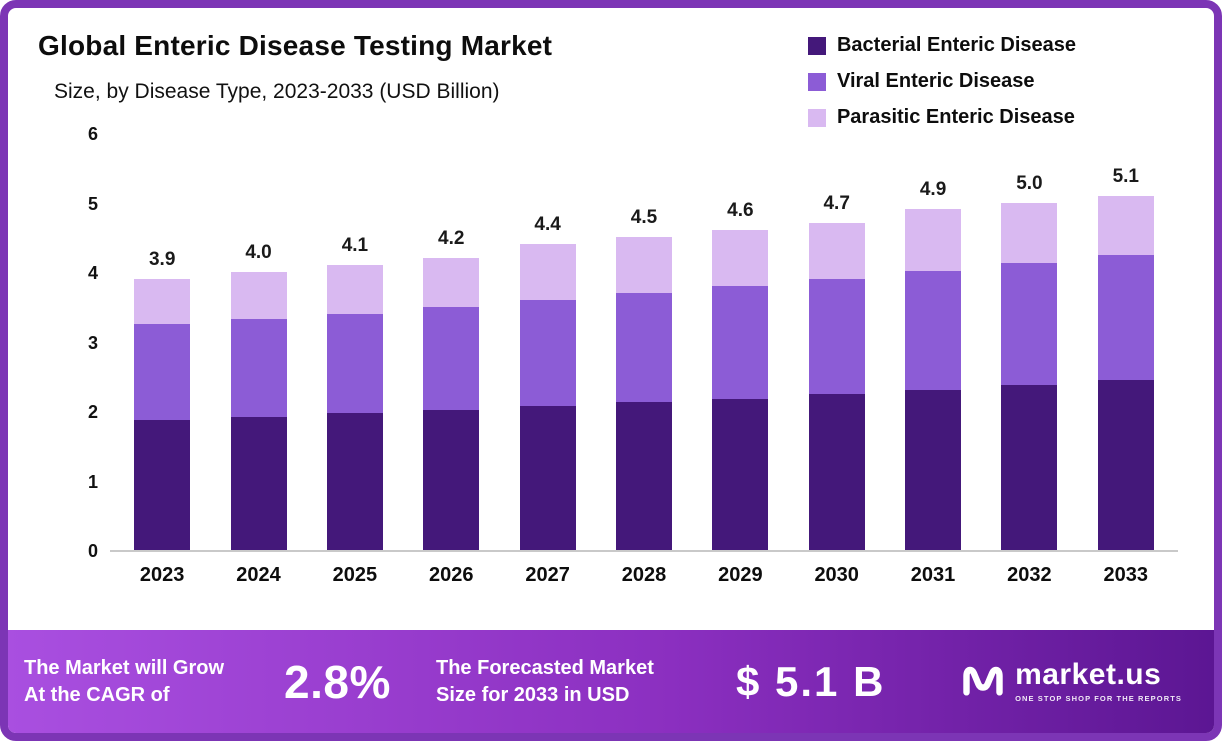 This screenshot has width=1222, height=741. What do you see at coordinates (92, 134) in the screenshot?
I see `y-axis-tick-label: 6` at bounding box center [92, 134].